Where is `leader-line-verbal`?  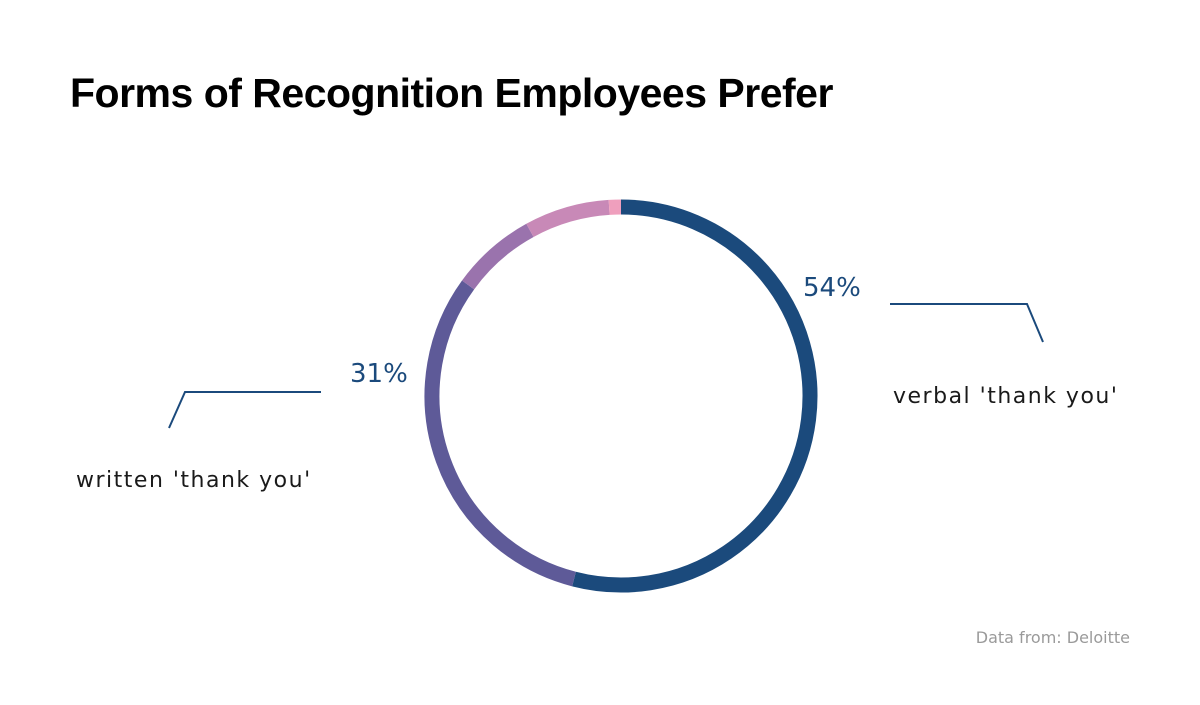 leader-line-verbal is located at coordinates (966, 323).